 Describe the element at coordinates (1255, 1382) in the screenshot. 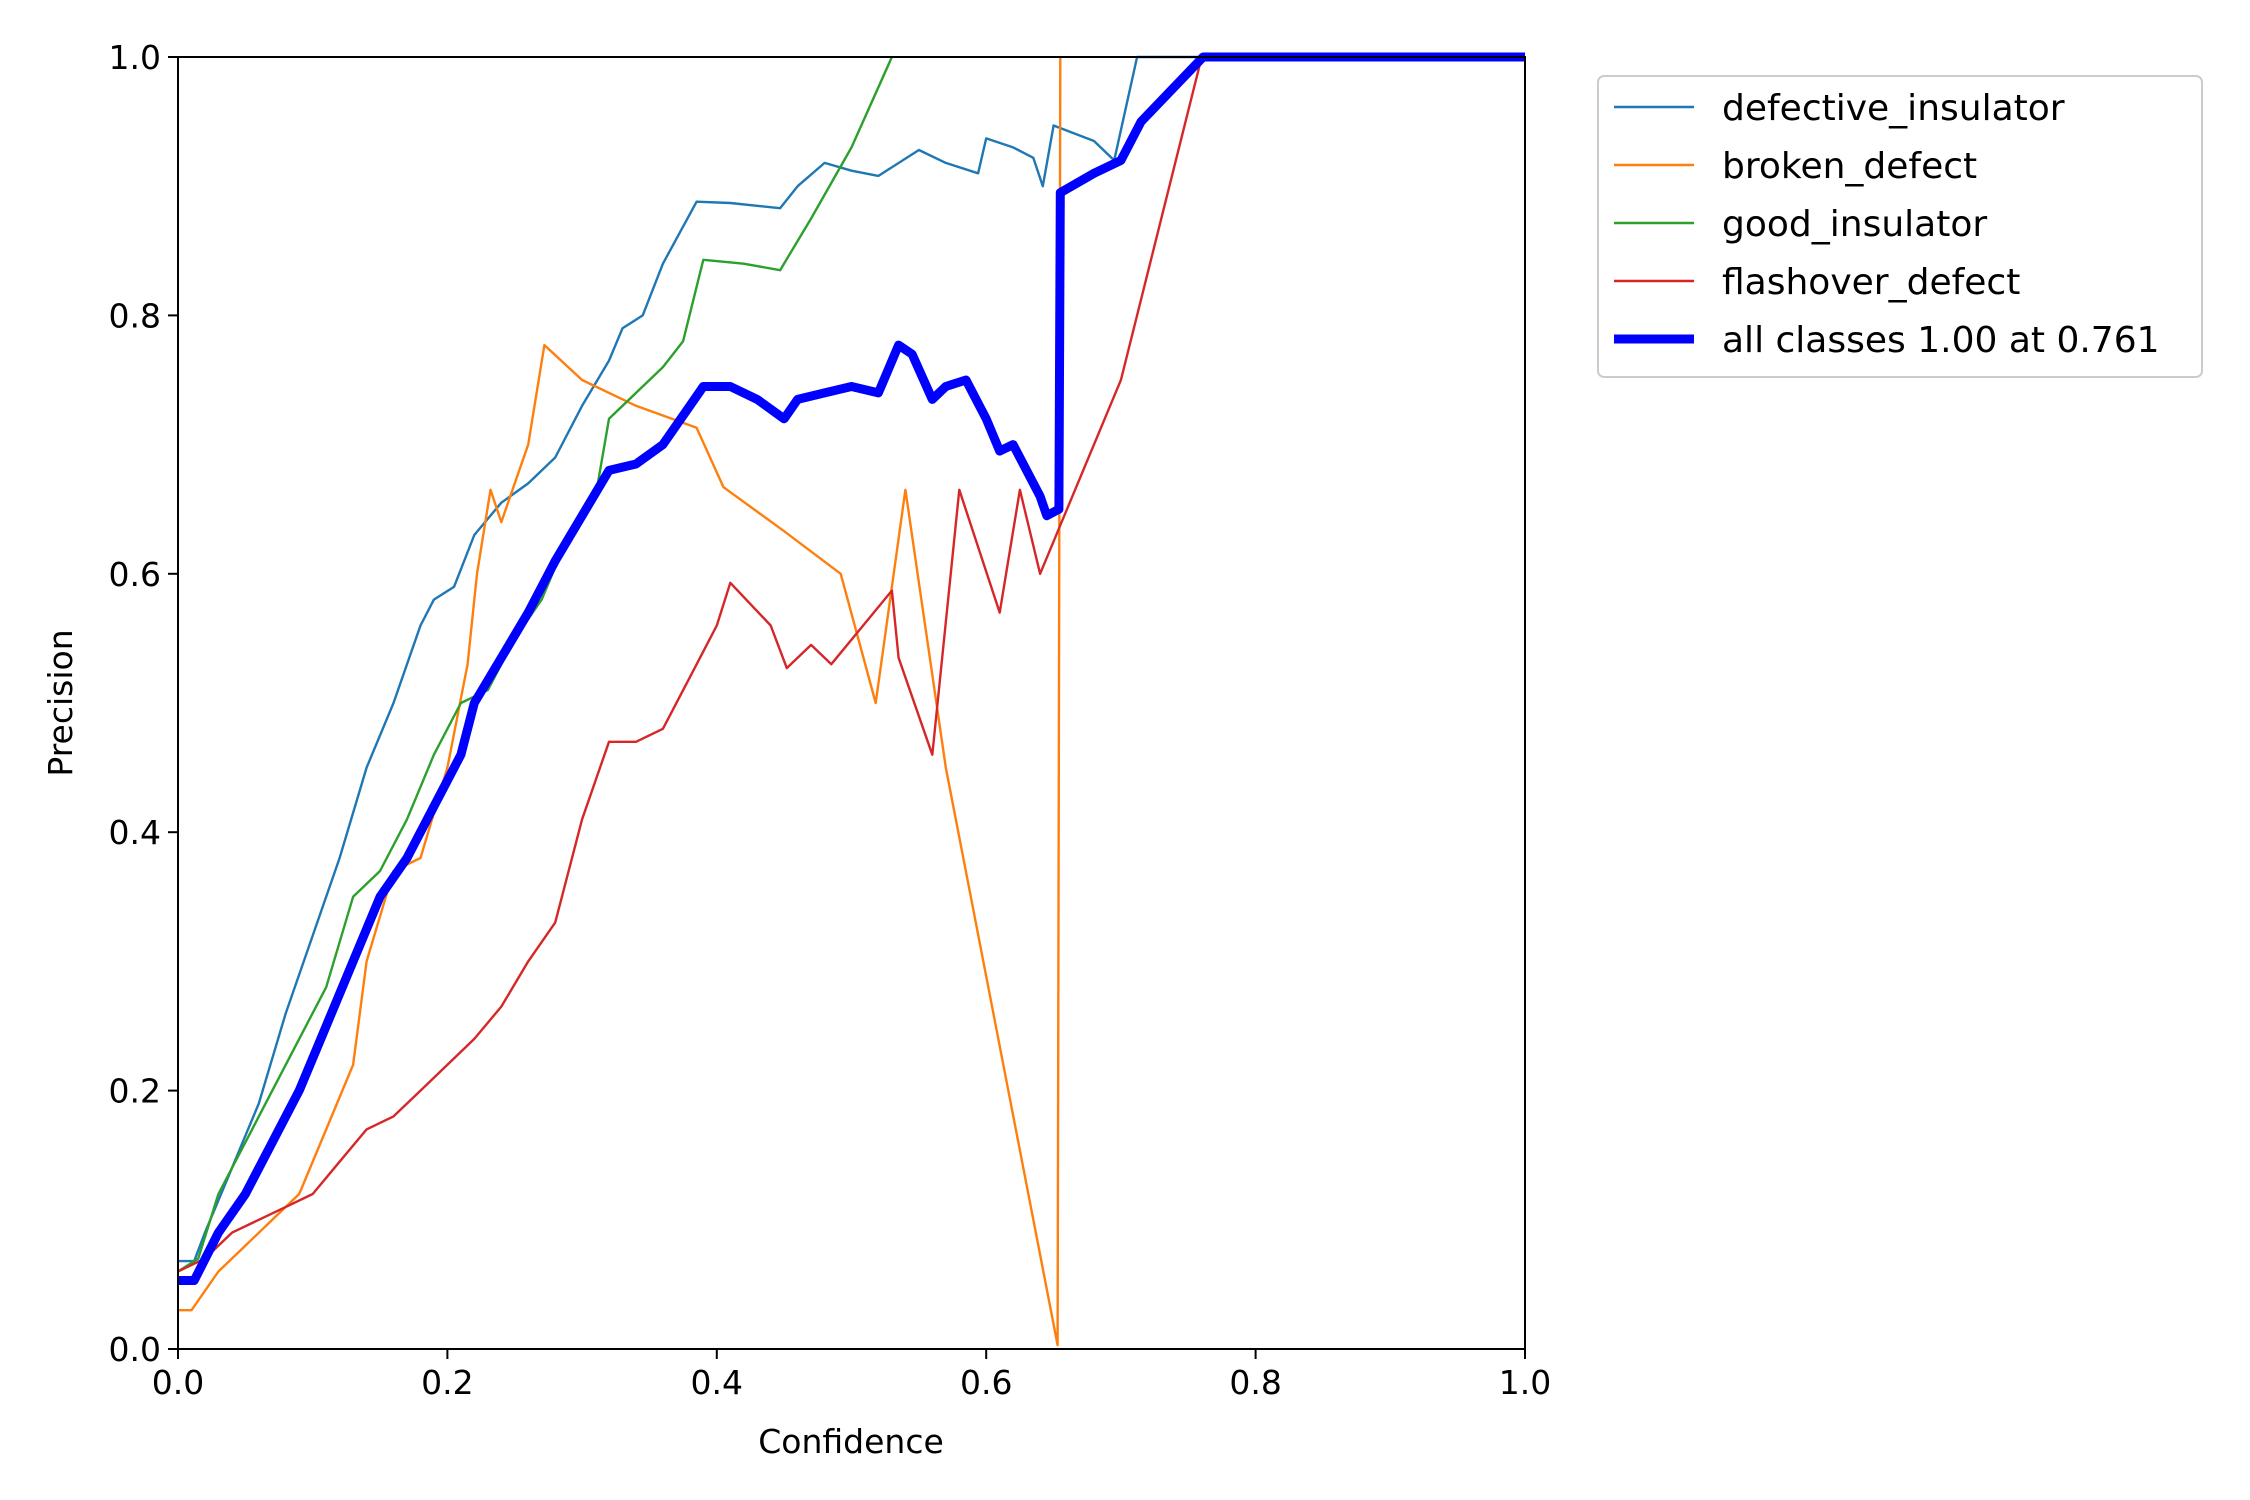

I see `x-tick-label: 0.8` at that location.